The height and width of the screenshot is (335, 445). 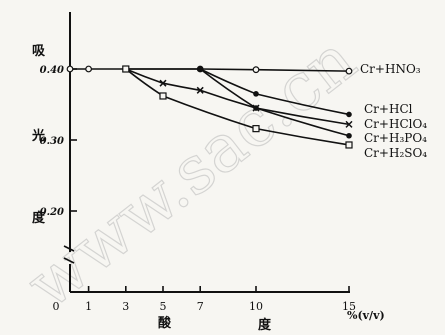 I want to click on x-tick-label: 7, so click(x=200, y=306).